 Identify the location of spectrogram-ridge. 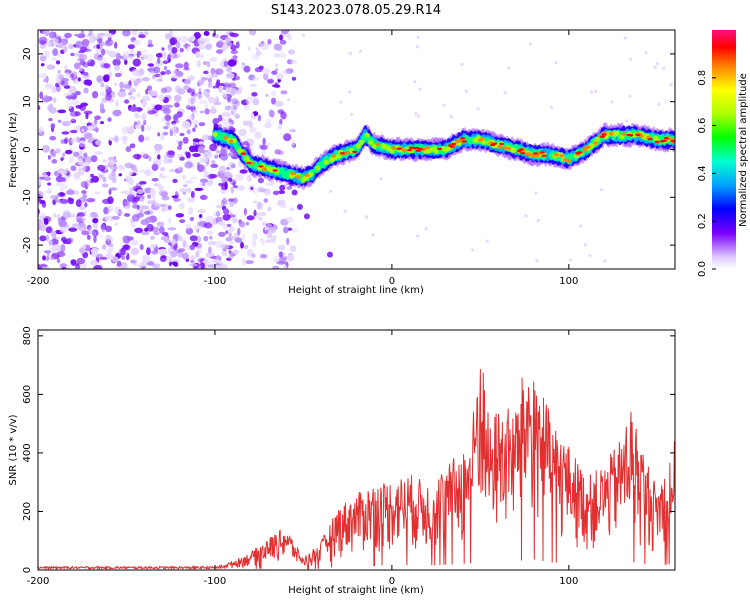
(443, 190).